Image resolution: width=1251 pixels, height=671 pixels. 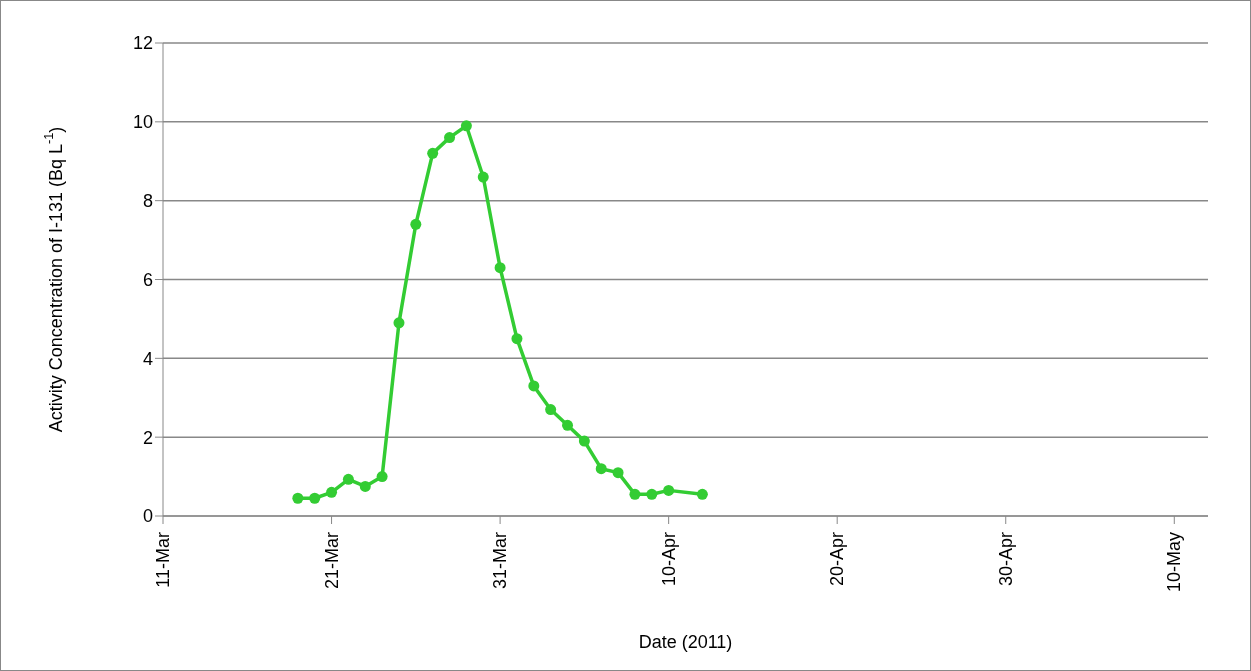 What do you see at coordinates (163, 560) in the screenshot?
I see `x-tick-label: 11-Mar` at bounding box center [163, 560].